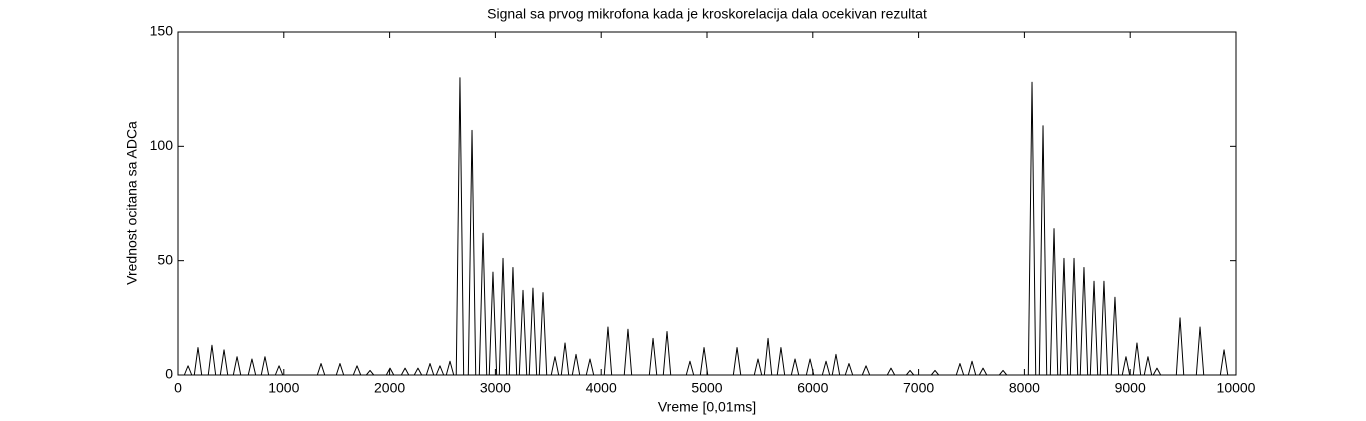  What do you see at coordinates (812, 388) in the screenshot?
I see `x-tick-label: 6000` at bounding box center [812, 388].